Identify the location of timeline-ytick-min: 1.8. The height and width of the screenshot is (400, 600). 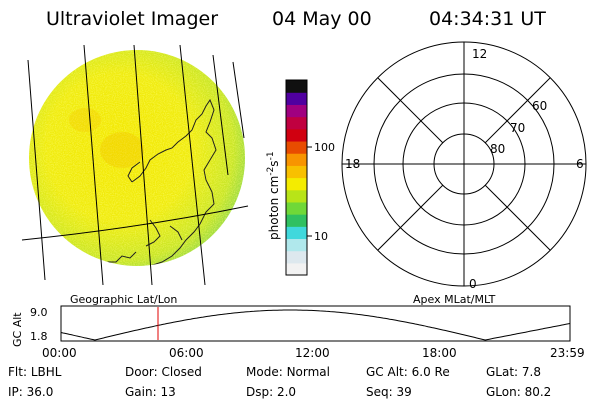
(39, 336).